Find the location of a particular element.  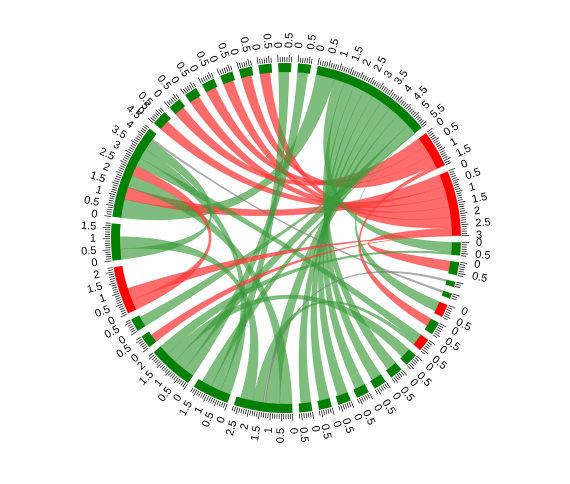

tick-label-s29-1: 0.5 is located at coordinates (208, 419).